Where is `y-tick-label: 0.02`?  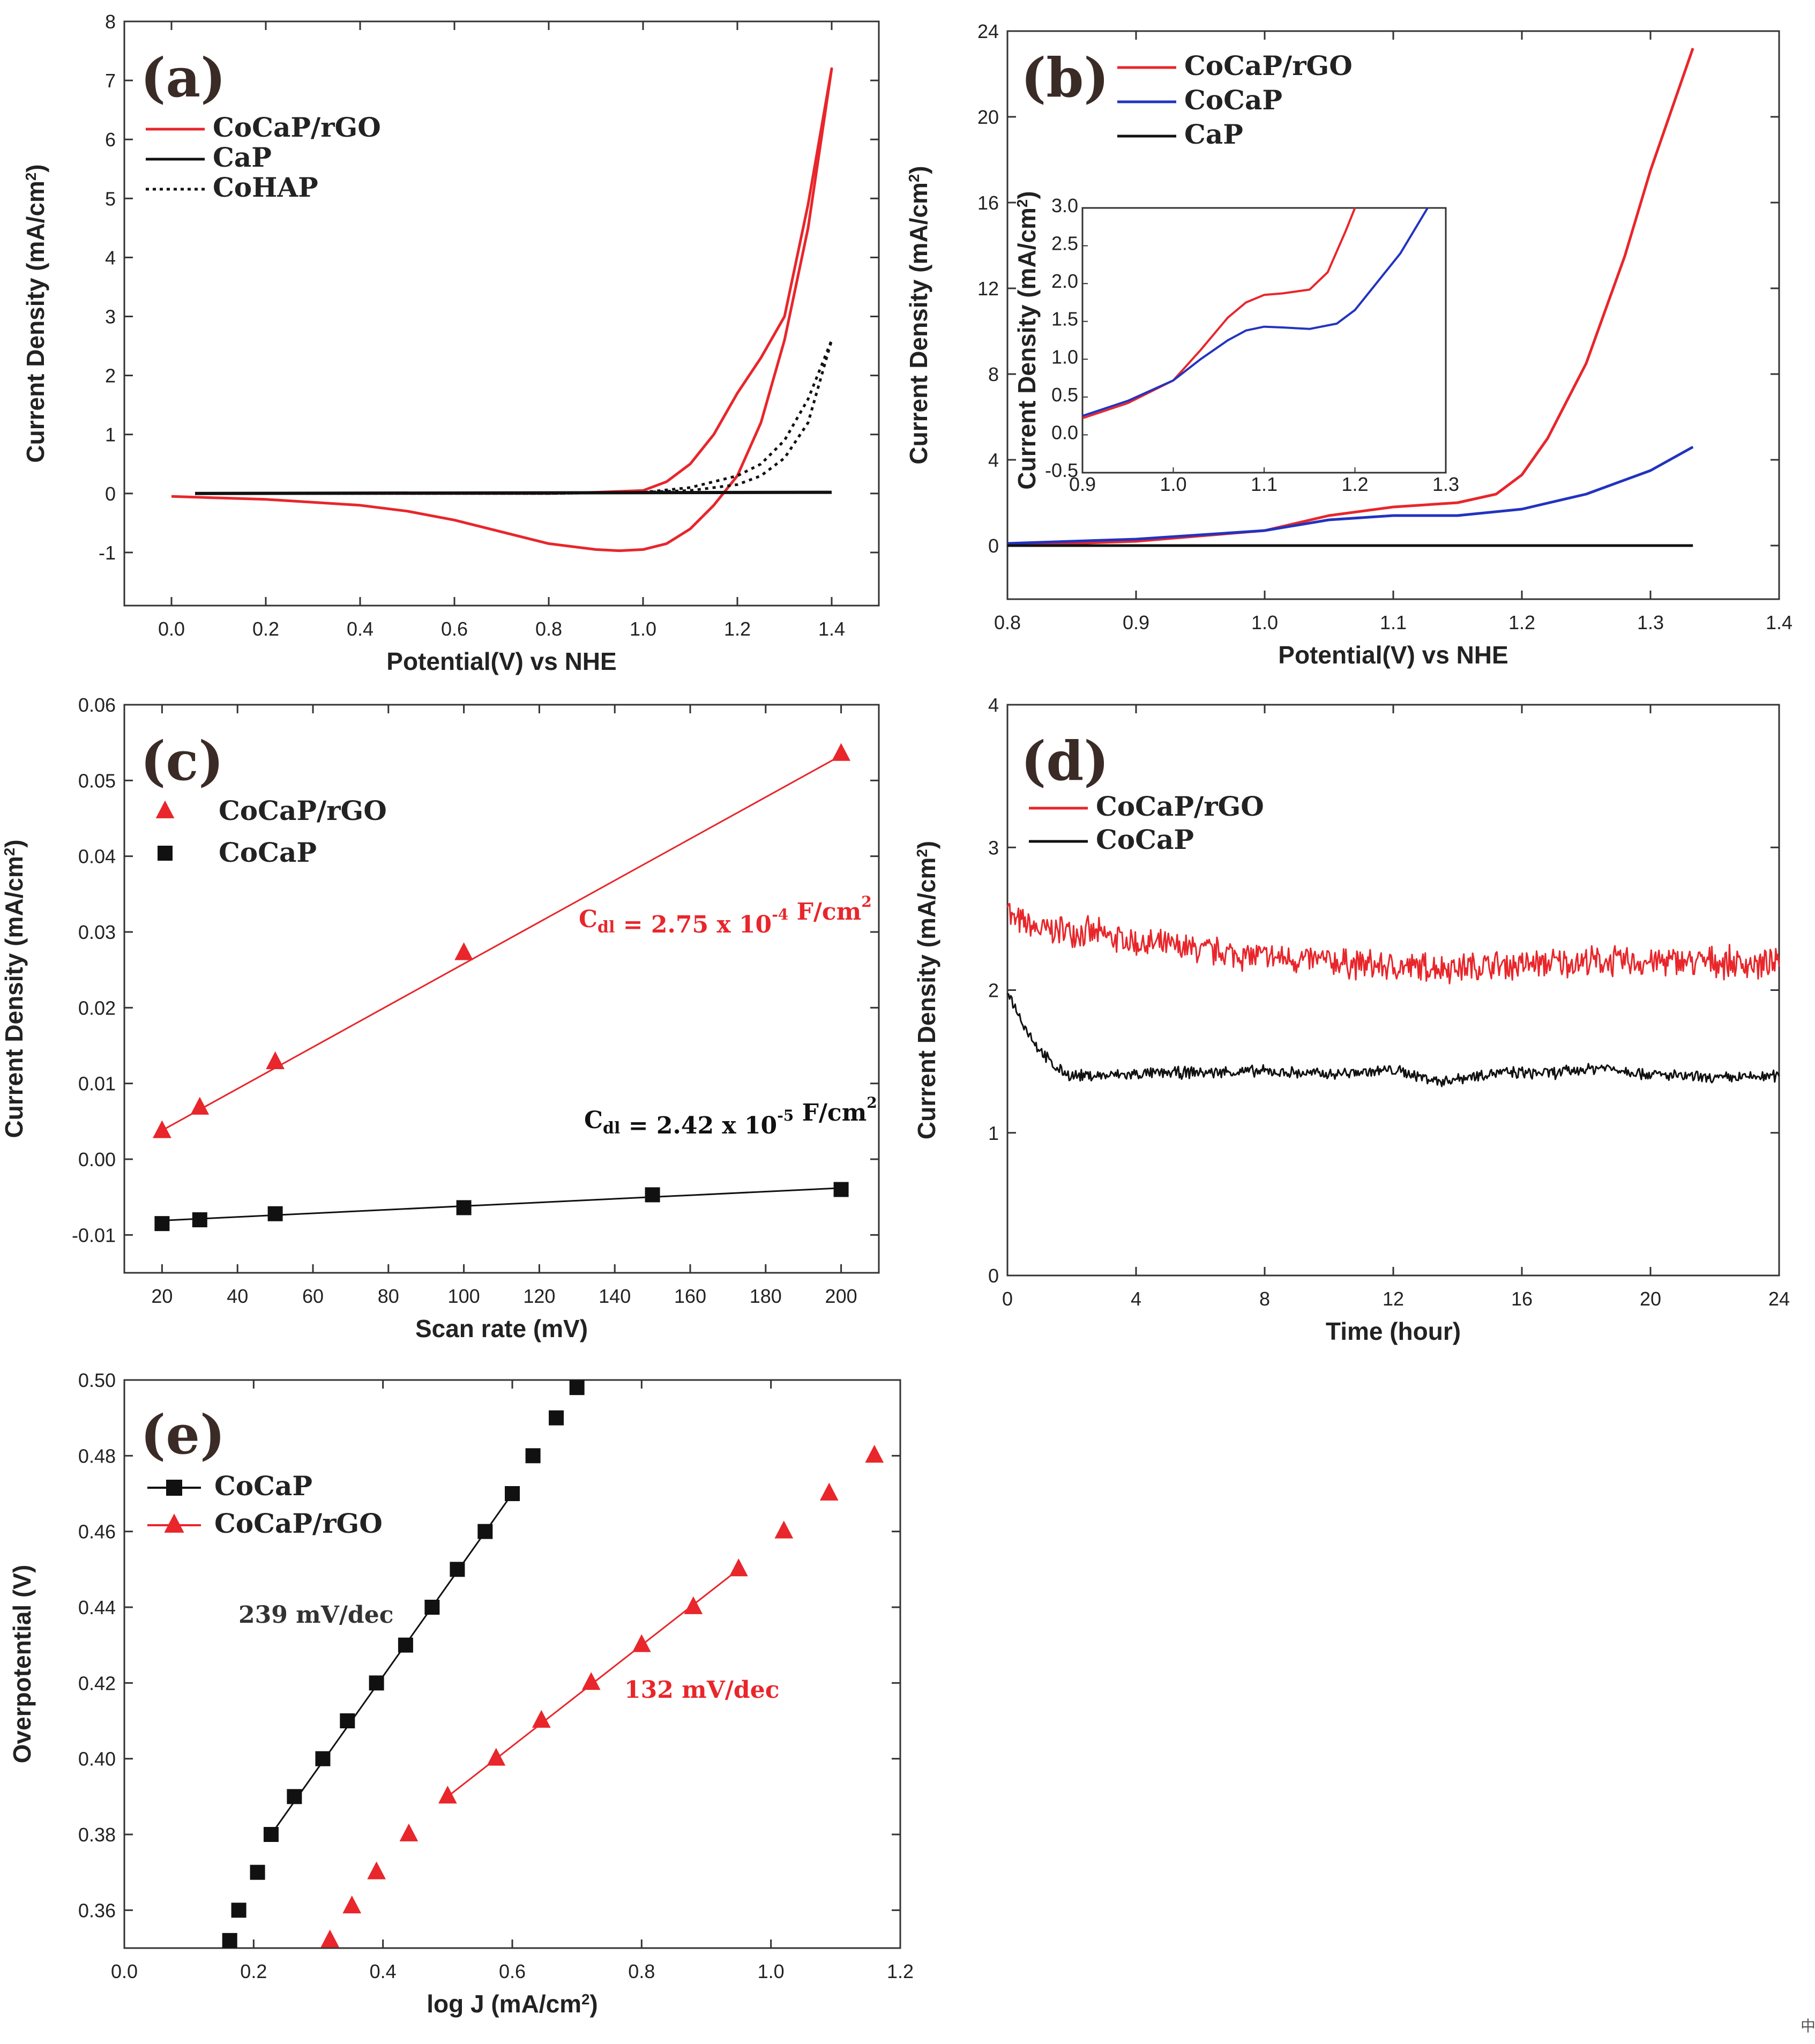 y-tick-label: 0.02 is located at coordinates (97, 1008).